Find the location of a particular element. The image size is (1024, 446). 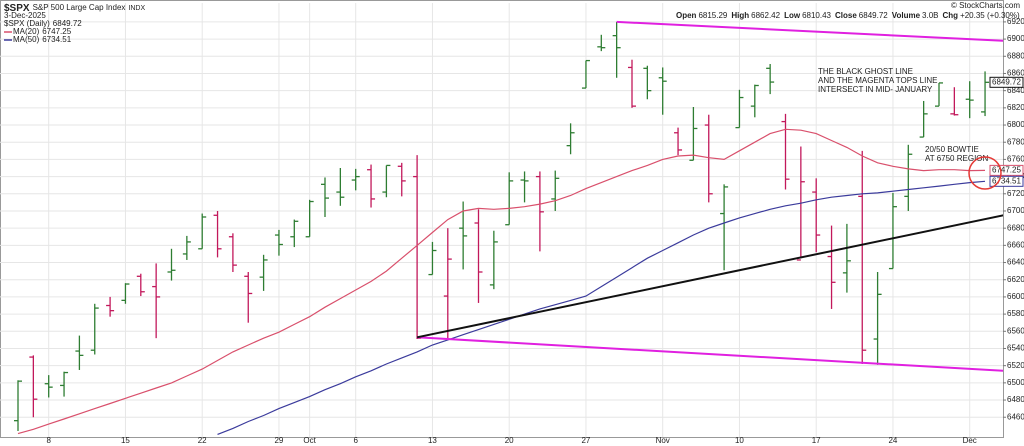

symbol: $SPX is located at coordinates (17, 8).